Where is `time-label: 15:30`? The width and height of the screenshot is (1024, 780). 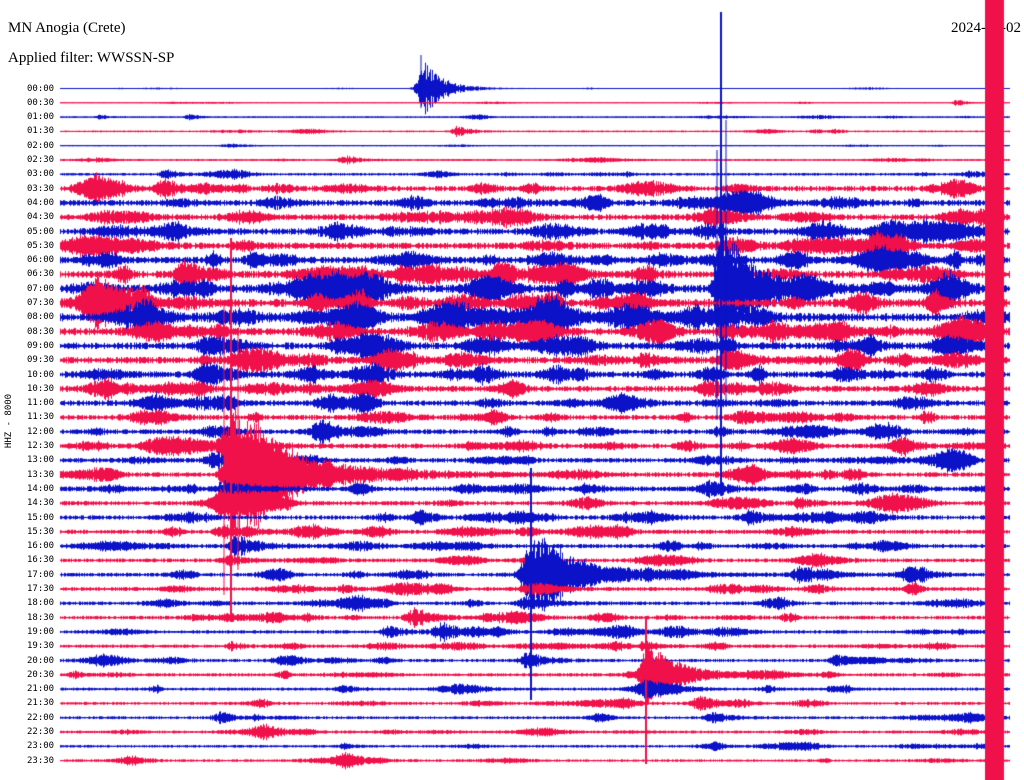
time-label: 15:30 is located at coordinates (41, 531).